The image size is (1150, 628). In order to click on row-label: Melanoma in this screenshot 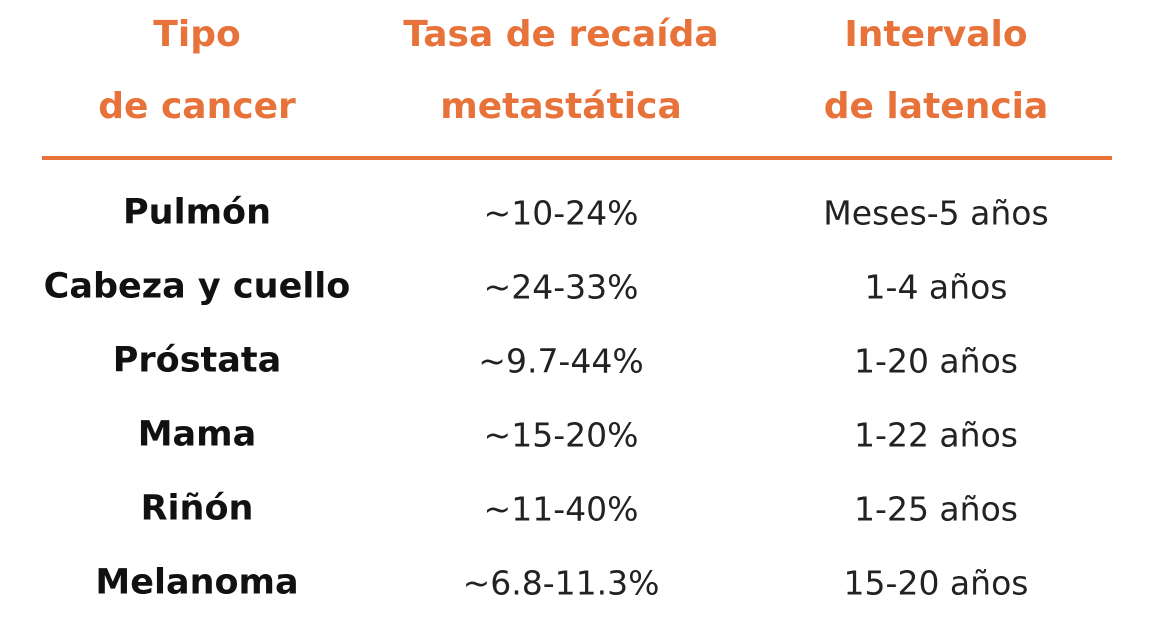, I will do `click(197, 582)`.